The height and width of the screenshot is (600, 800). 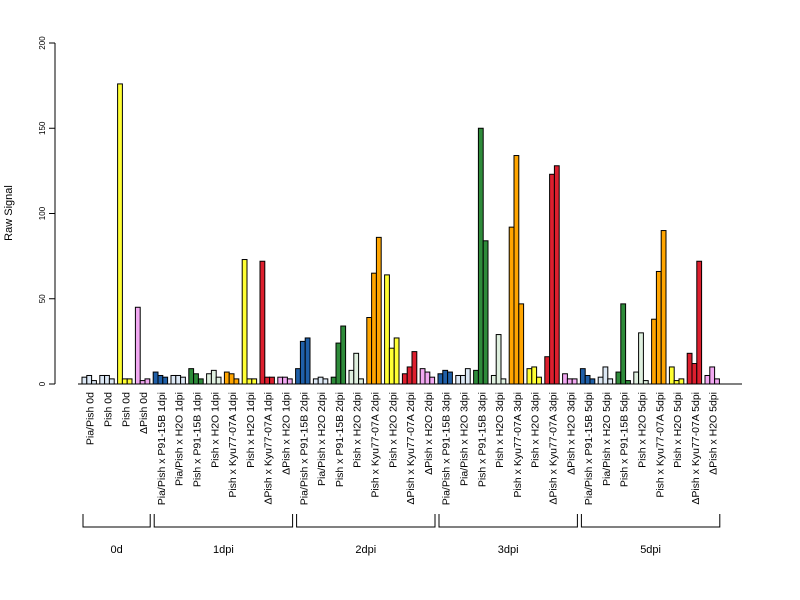 What do you see at coordinates (571, 433) in the screenshot?
I see `x-tick-label: ΔPish x H2O 3dpi` at bounding box center [571, 433].